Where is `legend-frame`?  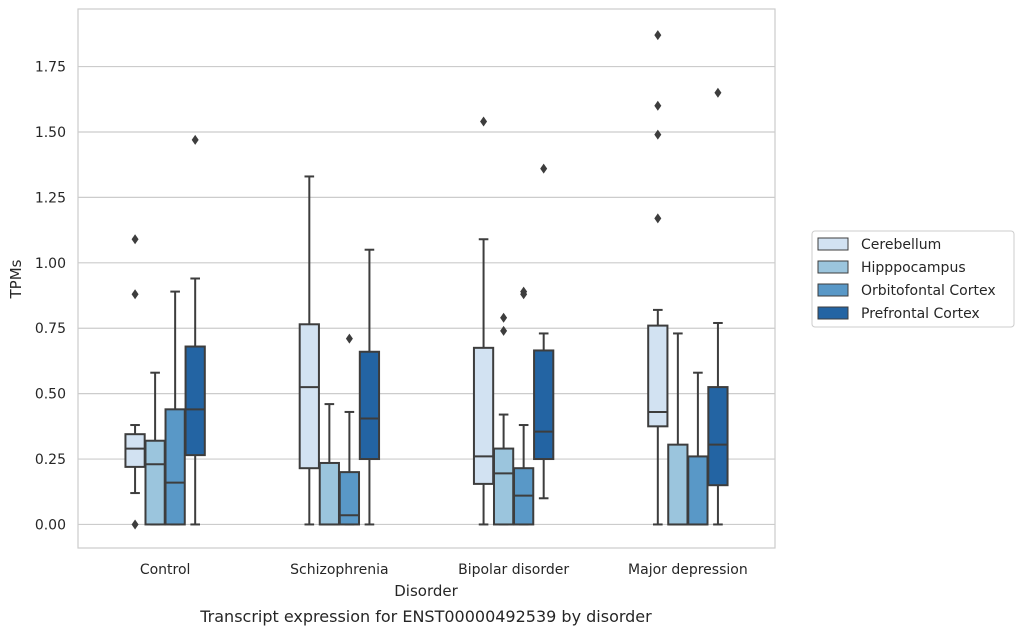 legend-frame is located at coordinates (913, 279).